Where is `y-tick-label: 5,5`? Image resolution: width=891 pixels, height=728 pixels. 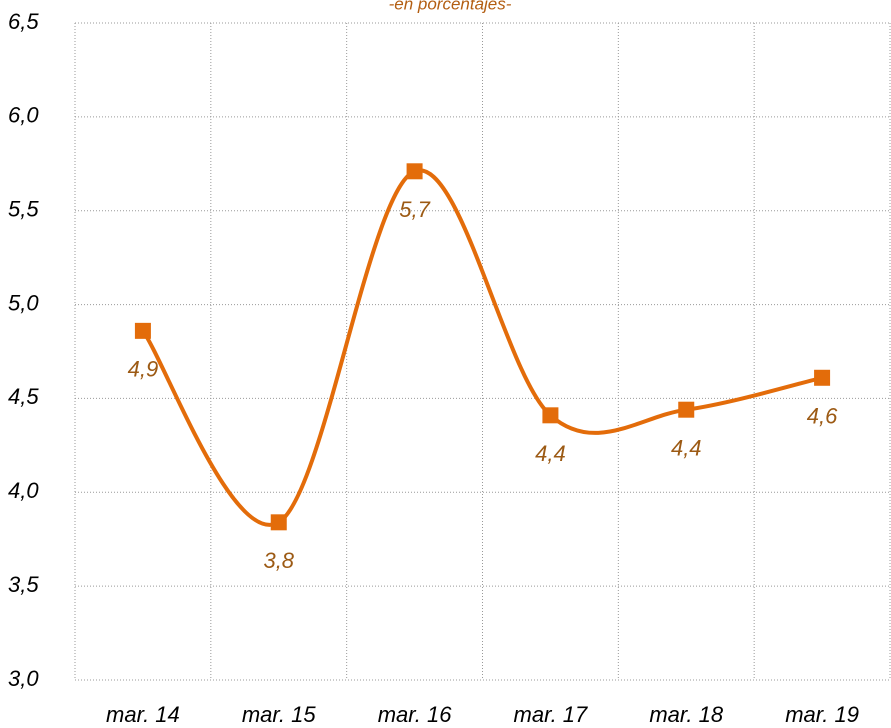 y-tick-label: 5,5 is located at coordinates (23, 209).